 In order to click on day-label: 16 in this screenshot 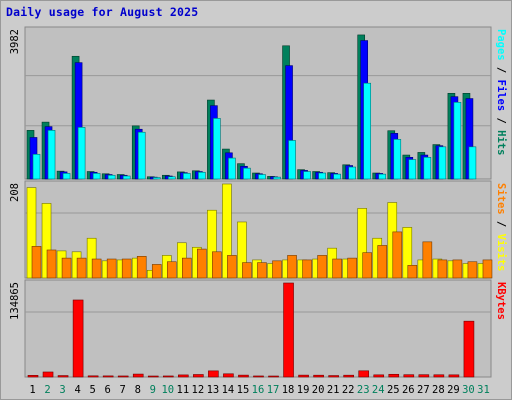, I will do `click(258, 390)`.